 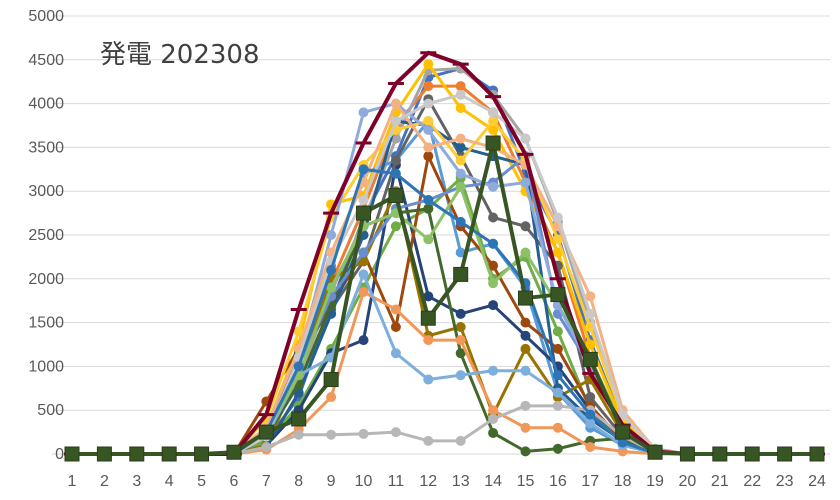 I want to click on y-tick-label: 2500, so click(x=46, y=235).